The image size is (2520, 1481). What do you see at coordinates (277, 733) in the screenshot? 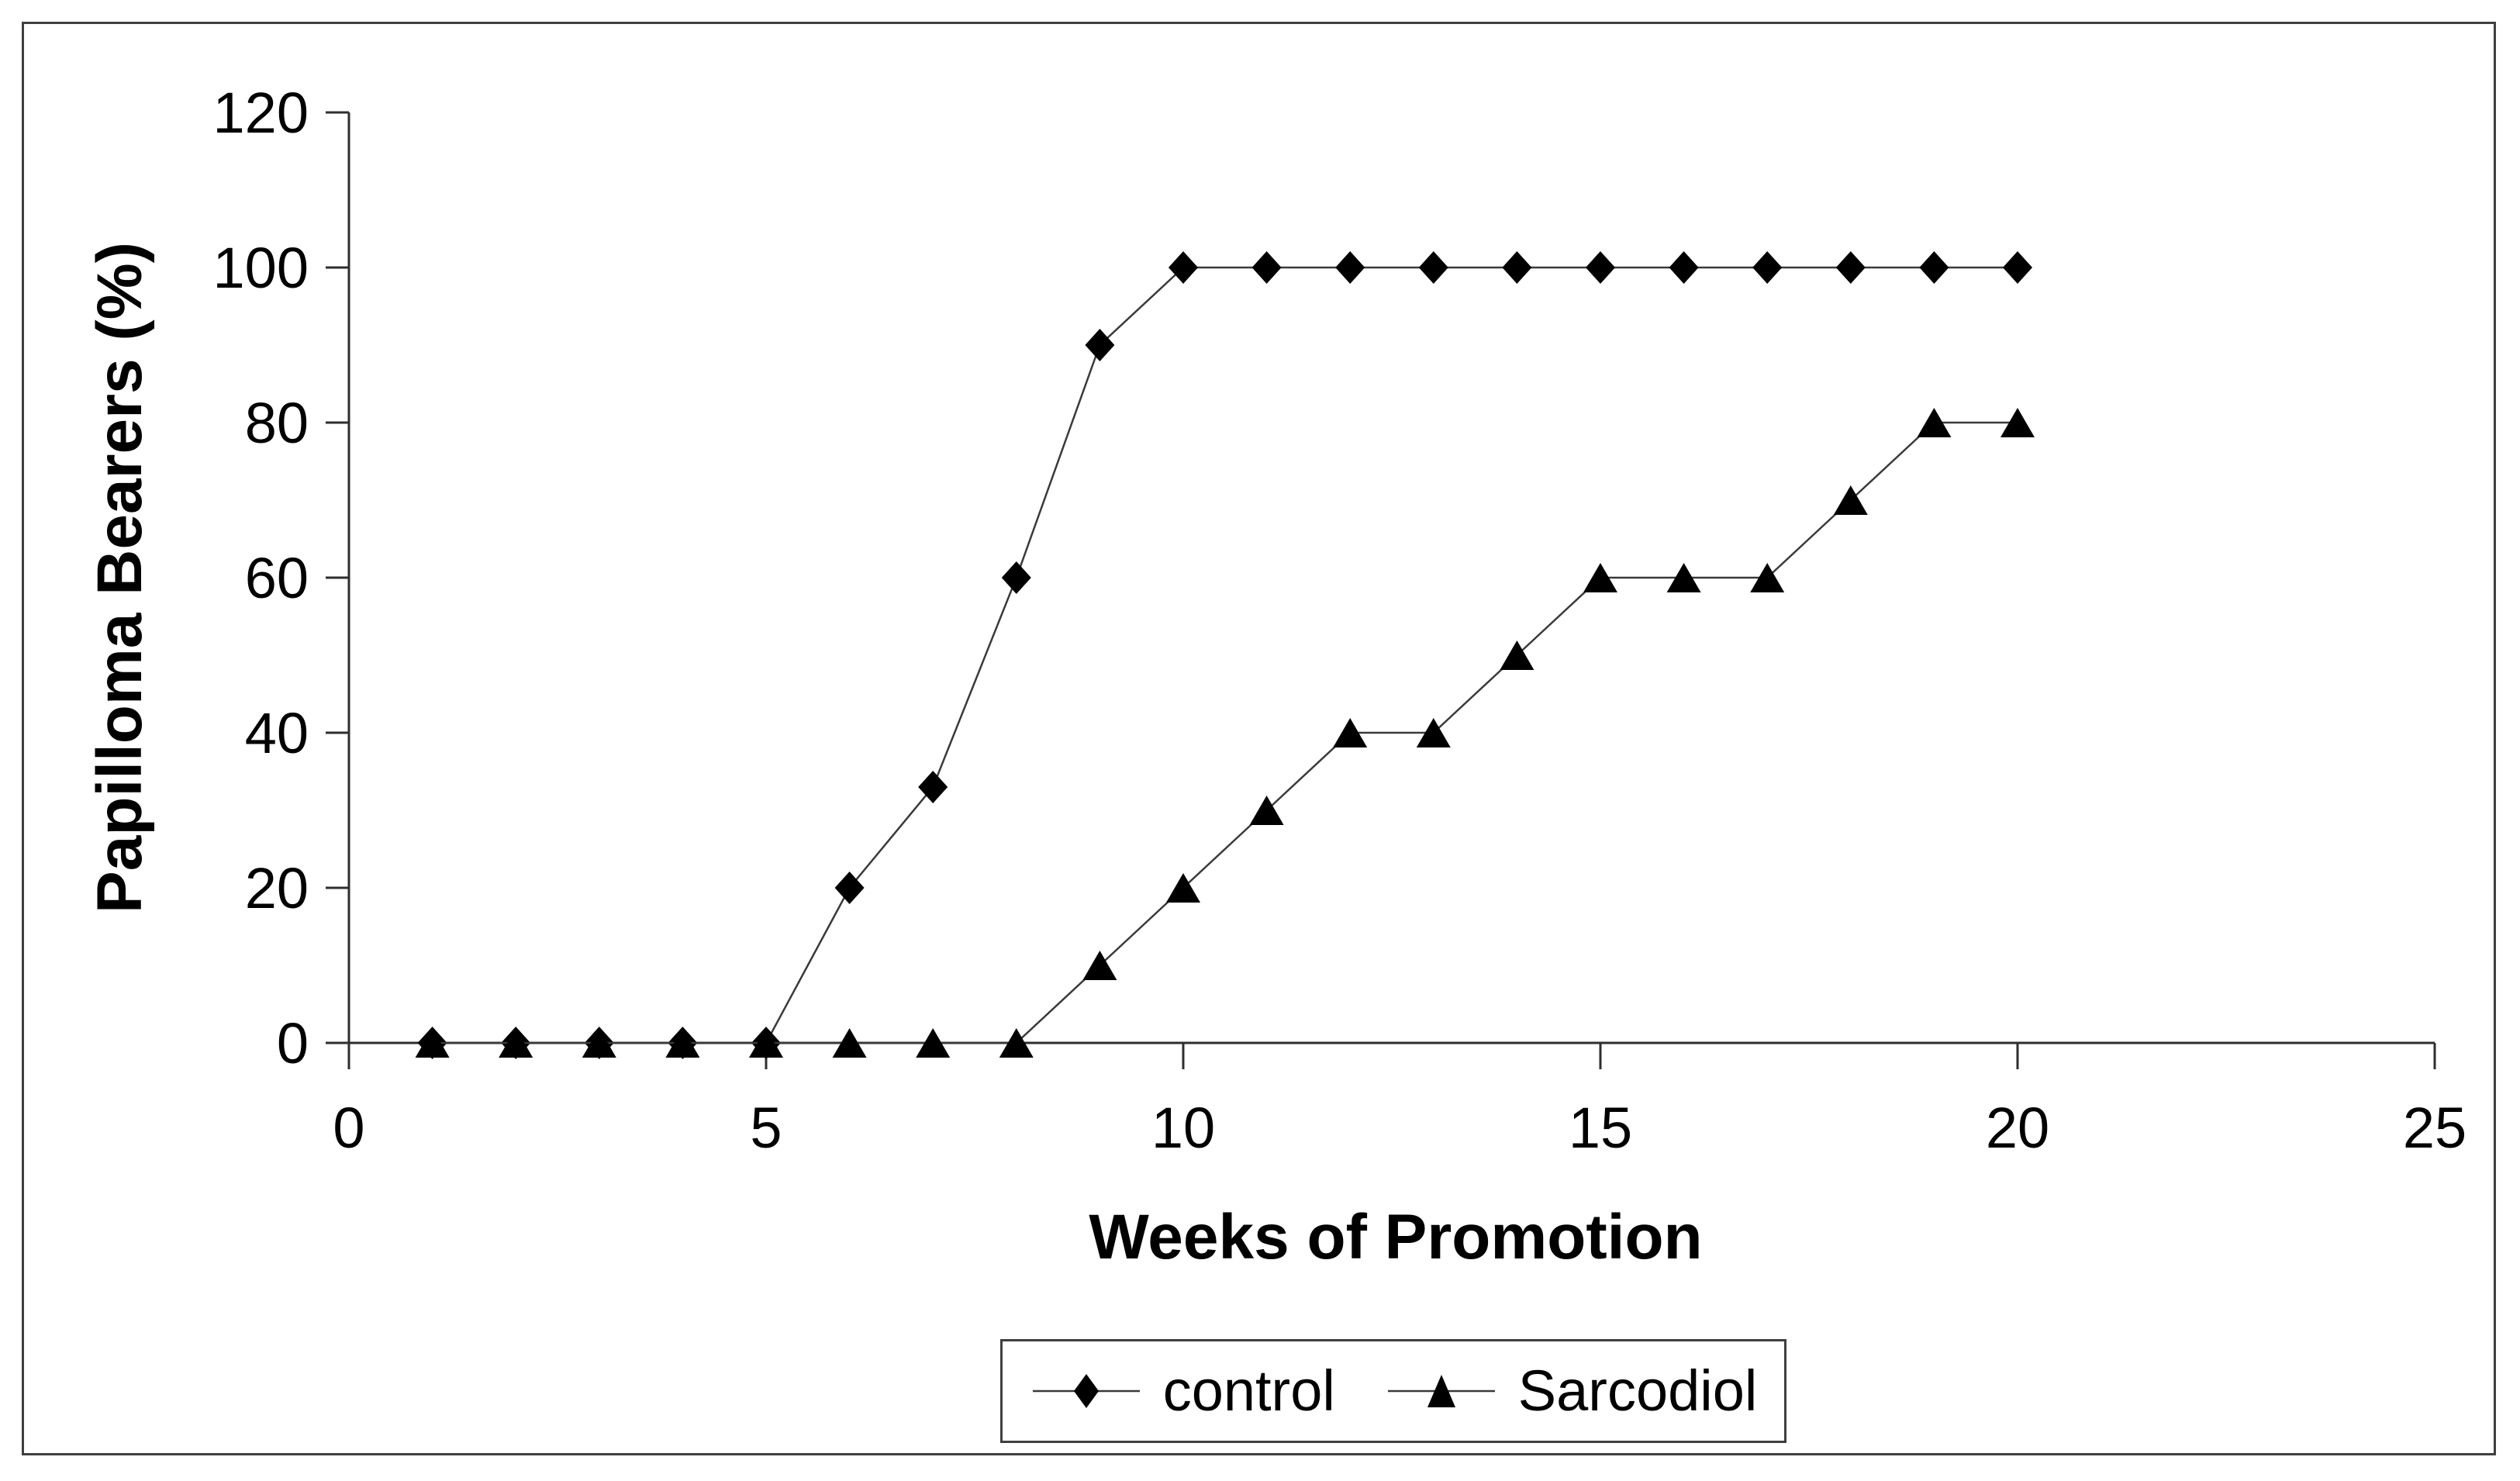
I see `y-tick-label: 40` at bounding box center [277, 733].